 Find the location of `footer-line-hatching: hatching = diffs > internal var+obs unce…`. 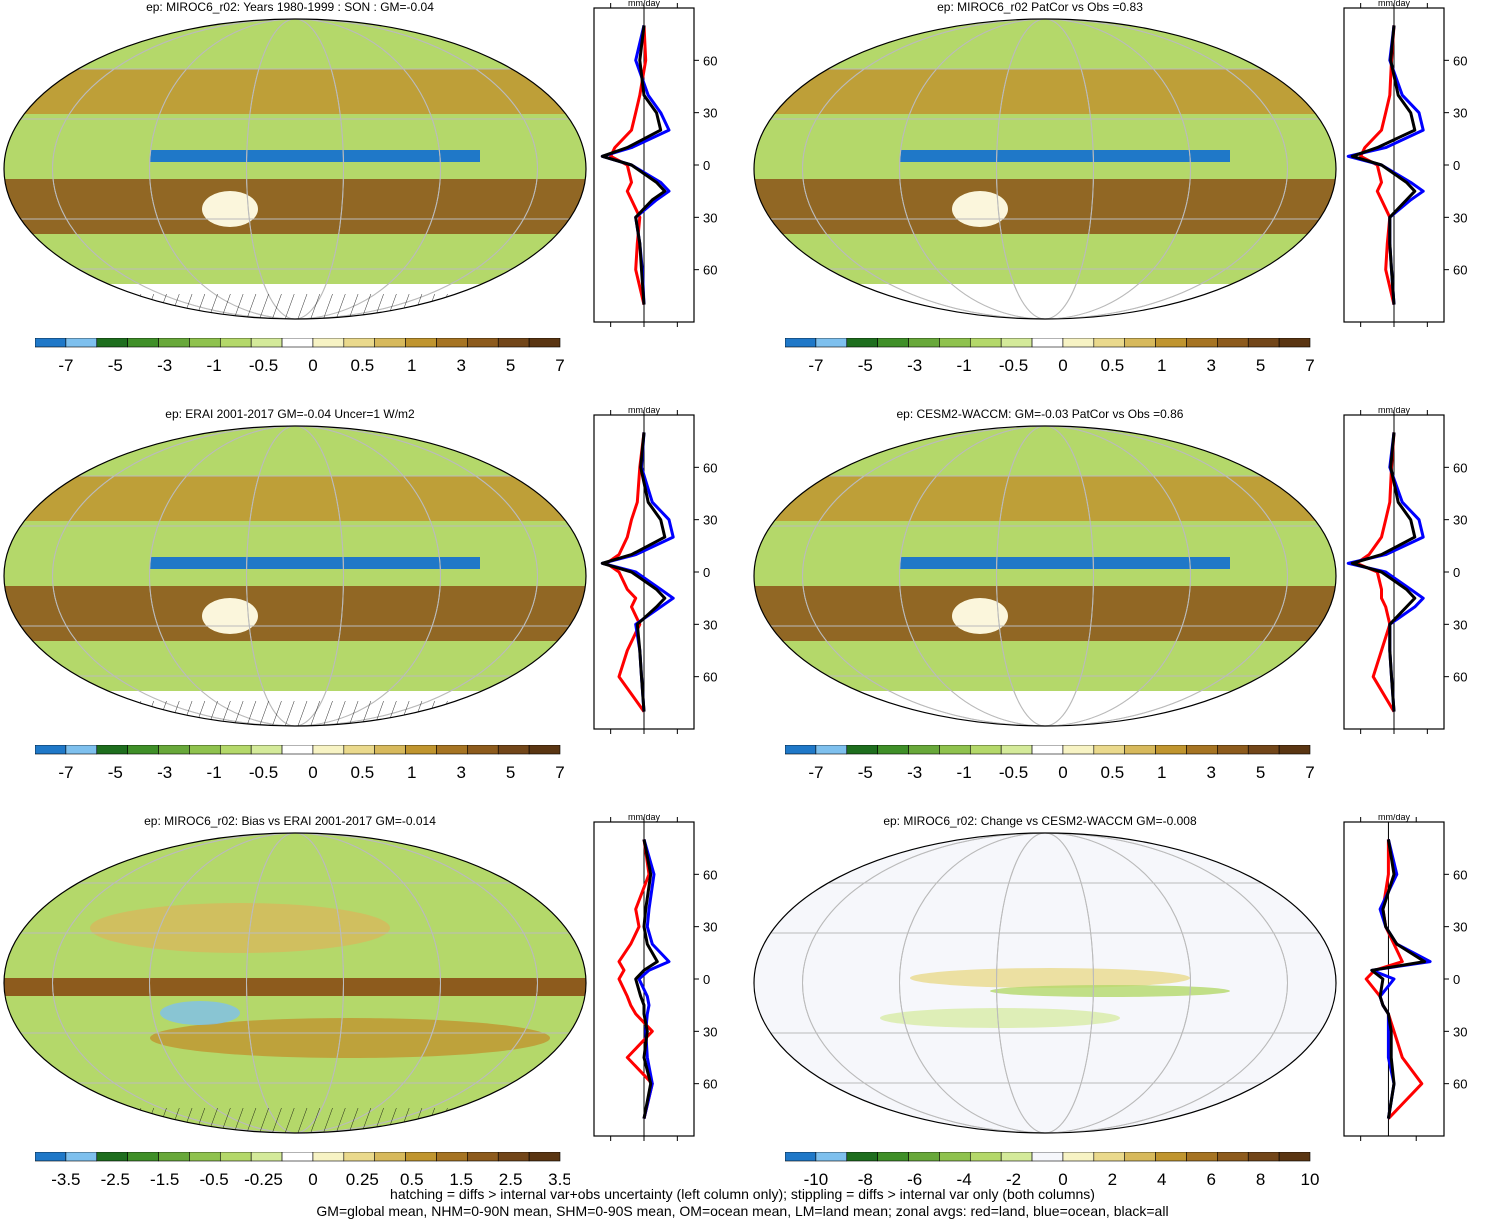

footer-line-hatching: hatching = diffs > internal var+obs unce… is located at coordinates (742, 1194).